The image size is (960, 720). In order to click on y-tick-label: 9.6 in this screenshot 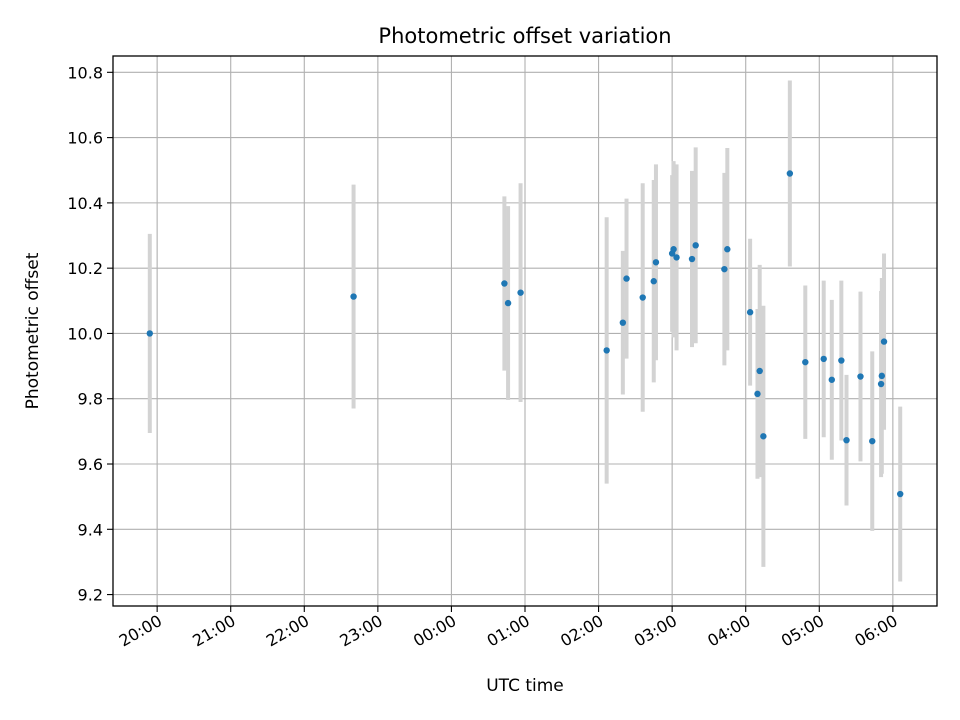, I will do `click(90, 464)`.